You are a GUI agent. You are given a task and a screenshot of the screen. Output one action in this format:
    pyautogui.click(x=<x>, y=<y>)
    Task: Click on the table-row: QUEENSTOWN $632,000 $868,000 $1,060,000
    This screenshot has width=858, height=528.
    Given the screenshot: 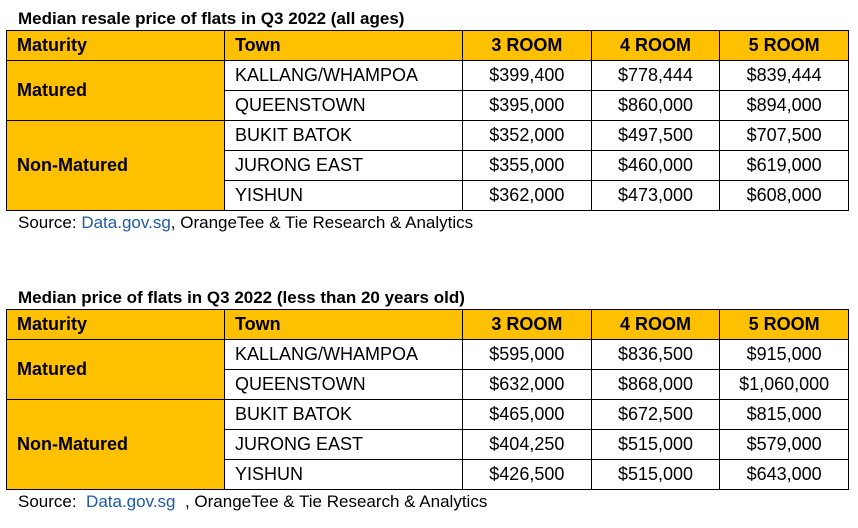 What is the action you would take?
    pyautogui.click(x=428, y=384)
    